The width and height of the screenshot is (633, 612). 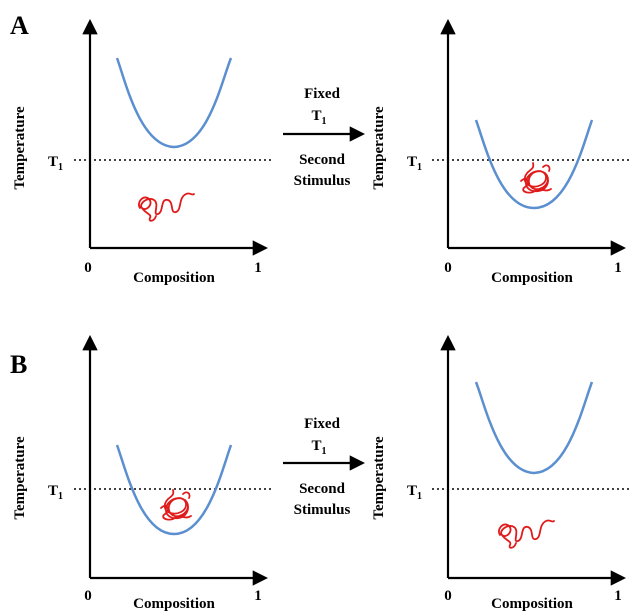 I want to click on transition-b: Fixed T1 Second Stimulus, so click(x=324, y=467).